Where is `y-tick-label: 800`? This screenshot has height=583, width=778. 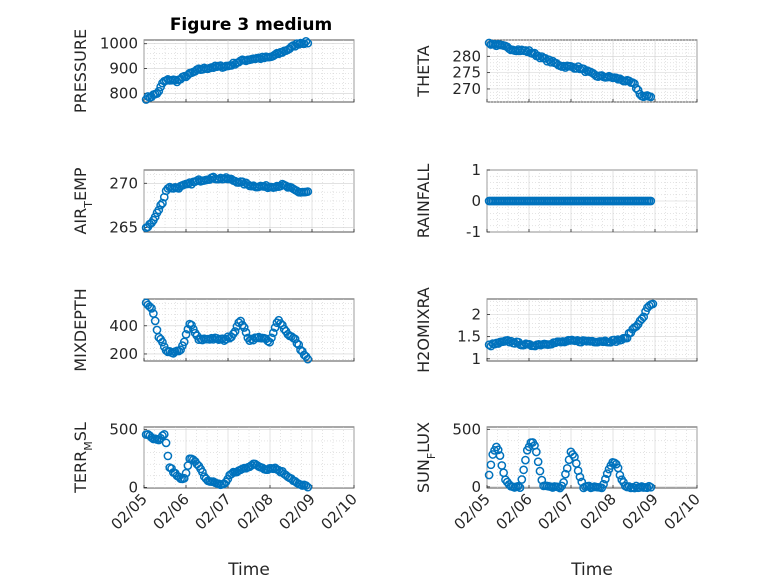 y-tick-label: 800 is located at coordinates (123, 93).